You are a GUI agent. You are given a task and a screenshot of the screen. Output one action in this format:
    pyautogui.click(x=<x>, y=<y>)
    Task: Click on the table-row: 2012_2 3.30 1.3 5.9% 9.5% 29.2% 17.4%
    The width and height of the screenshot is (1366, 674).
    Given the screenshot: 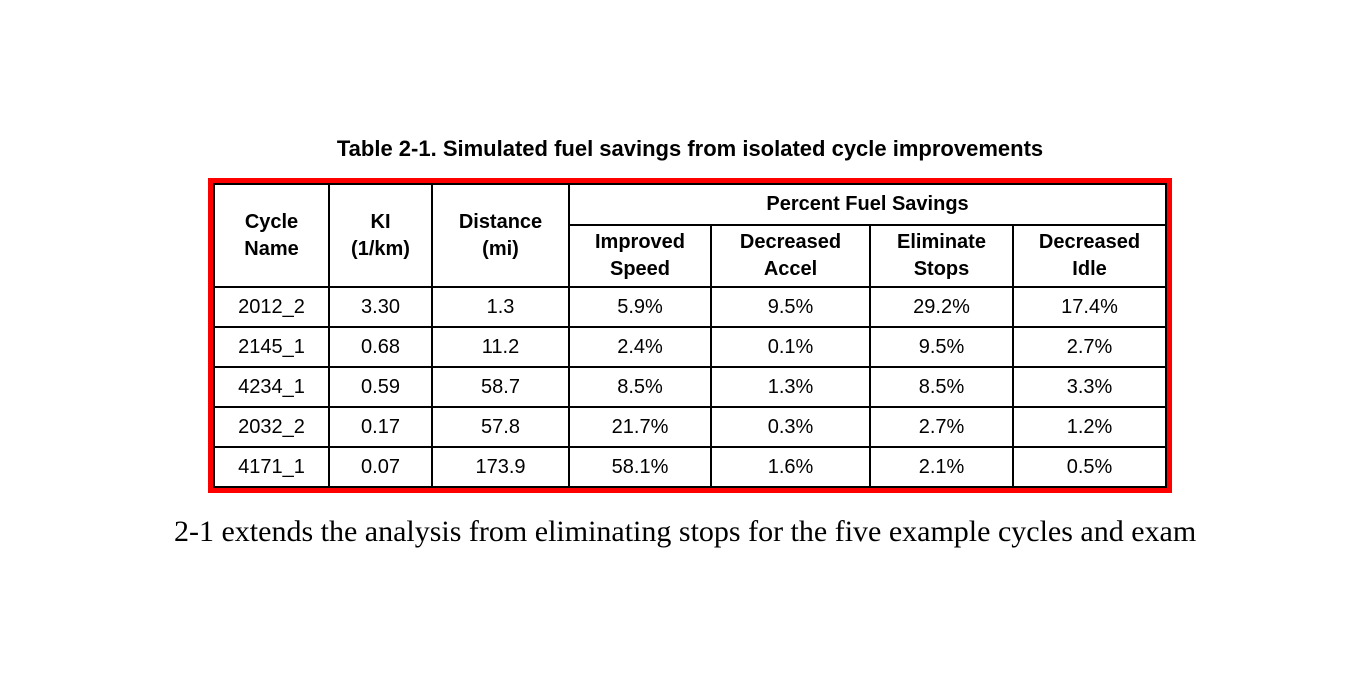 What is the action you would take?
    pyautogui.click(x=690, y=307)
    